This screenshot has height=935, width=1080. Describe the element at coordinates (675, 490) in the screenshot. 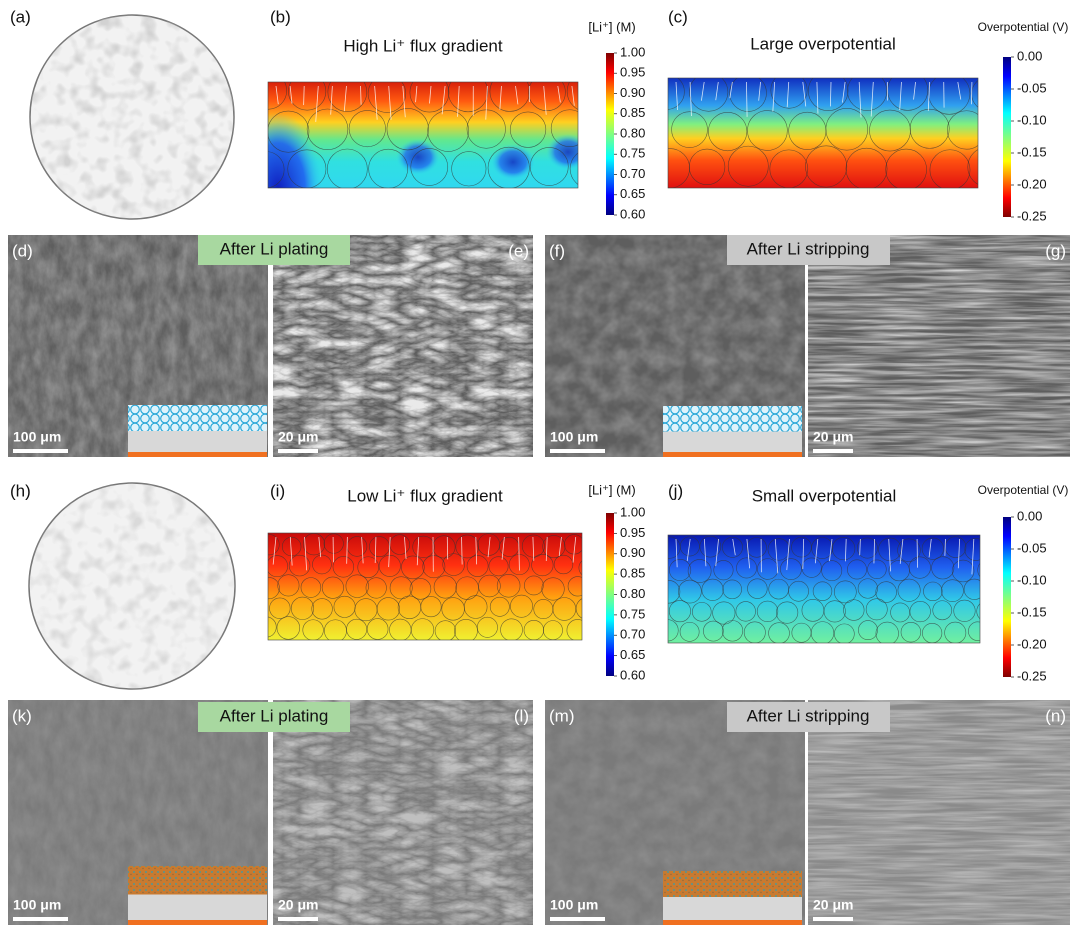

I see `panel-label: (j)` at that location.